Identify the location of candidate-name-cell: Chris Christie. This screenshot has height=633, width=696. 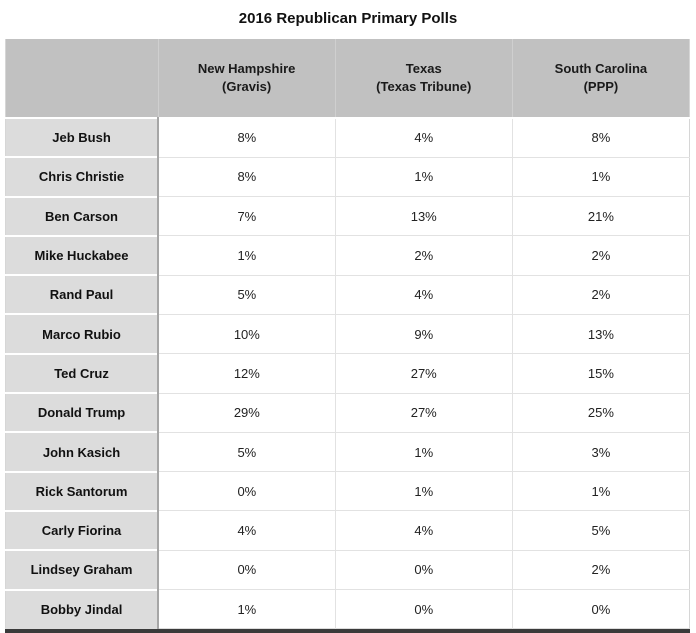
(82, 176).